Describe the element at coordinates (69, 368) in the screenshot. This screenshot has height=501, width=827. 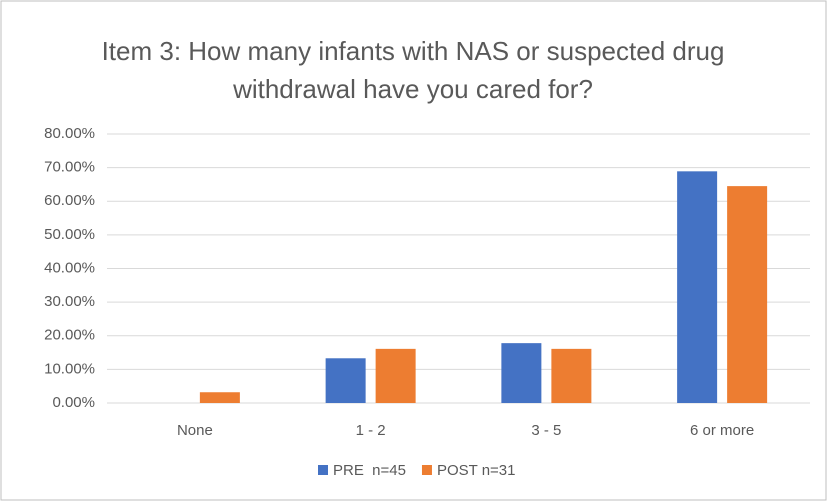
I see `y-tick-label: 10.00%` at that location.